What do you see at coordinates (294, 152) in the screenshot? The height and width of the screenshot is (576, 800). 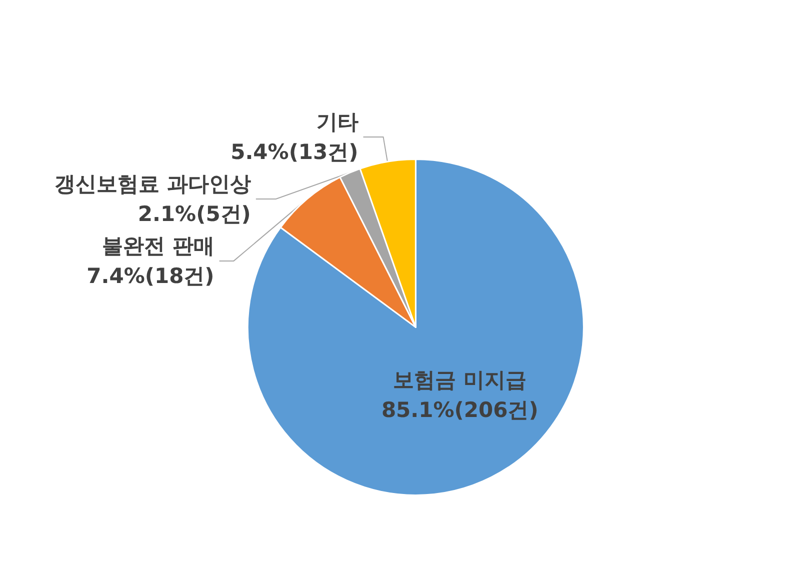 I see `data-label: 5.4%(13건)` at bounding box center [294, 152].